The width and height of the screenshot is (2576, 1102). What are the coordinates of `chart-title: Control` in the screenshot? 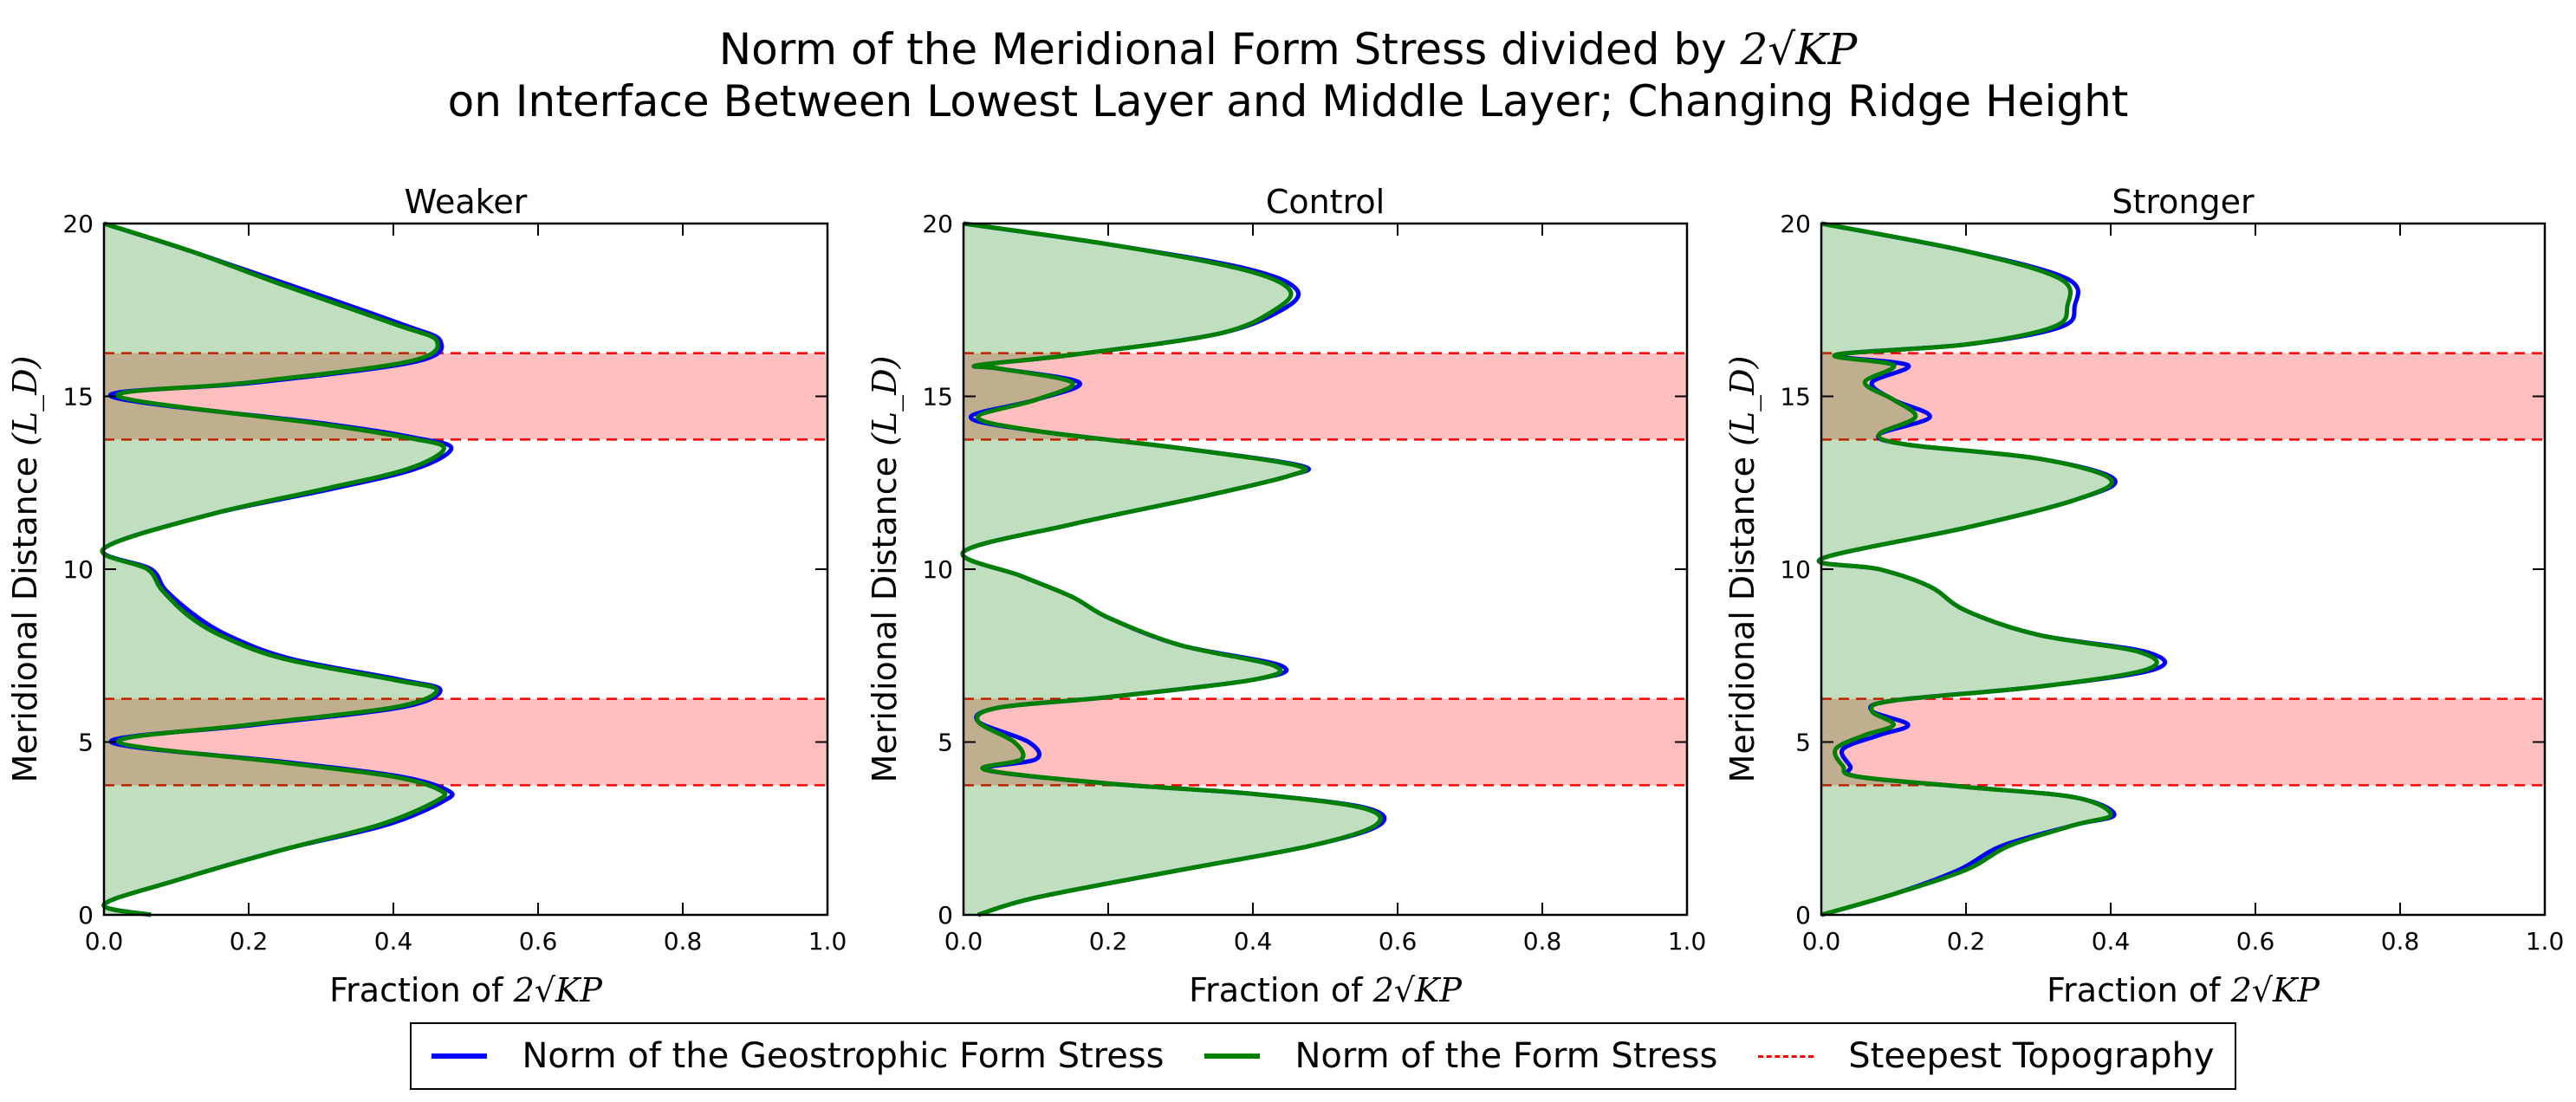 It's located at (1326, 202).